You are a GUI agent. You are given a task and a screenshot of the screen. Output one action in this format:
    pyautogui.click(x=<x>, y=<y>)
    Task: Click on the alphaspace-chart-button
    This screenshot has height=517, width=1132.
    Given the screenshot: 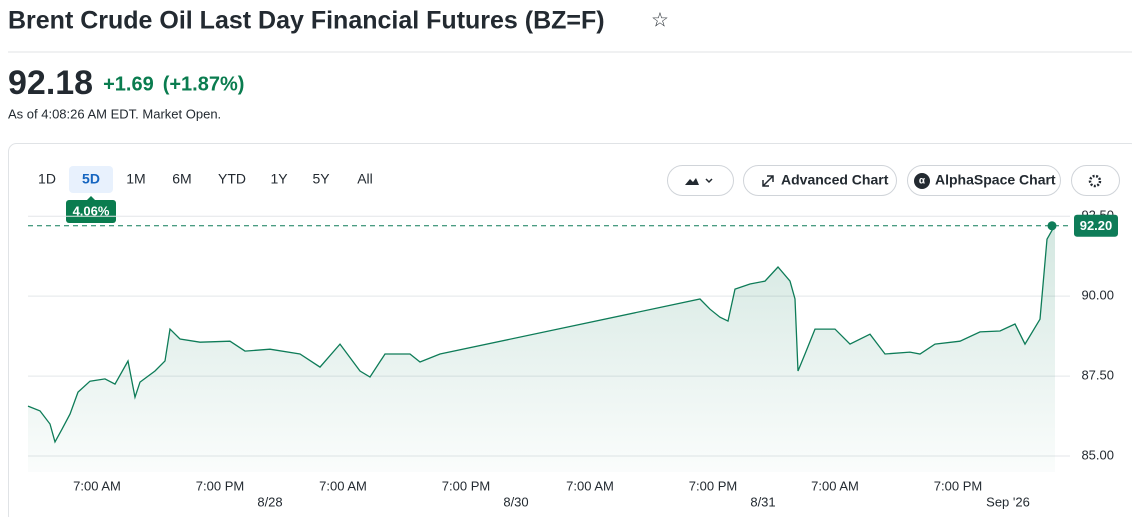 What is the action you would take?
    pyautogui.click(x=984, y=180)
    